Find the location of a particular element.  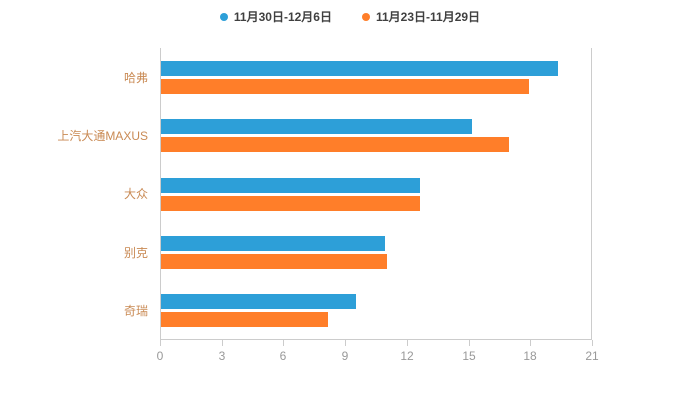

legend: 11月30日-12月6日 11月23日-11月29日 is located at coordinates (350, 16).